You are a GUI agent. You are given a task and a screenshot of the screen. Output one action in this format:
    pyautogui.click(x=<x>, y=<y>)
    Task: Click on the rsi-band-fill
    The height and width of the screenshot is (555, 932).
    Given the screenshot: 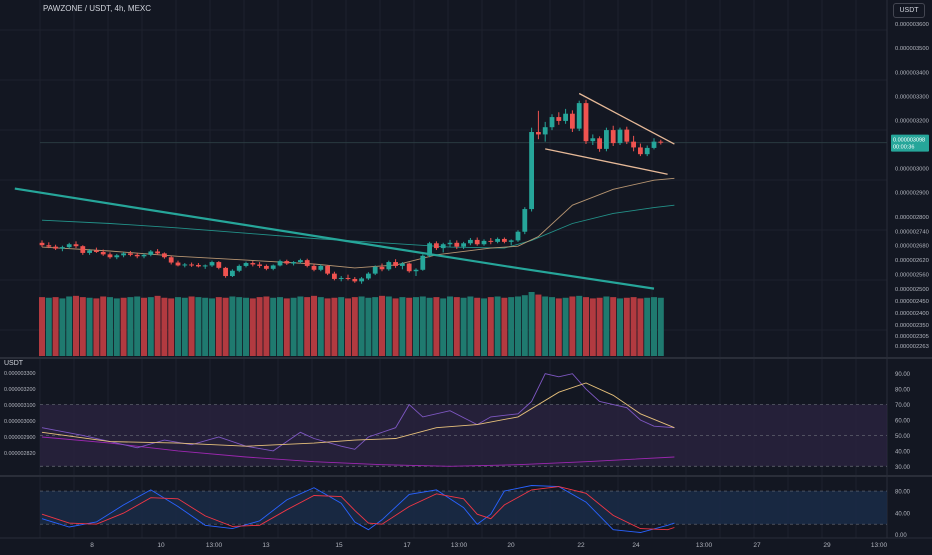 What is the action you would take?
    pyautogui.click(x=463, y=435)
    